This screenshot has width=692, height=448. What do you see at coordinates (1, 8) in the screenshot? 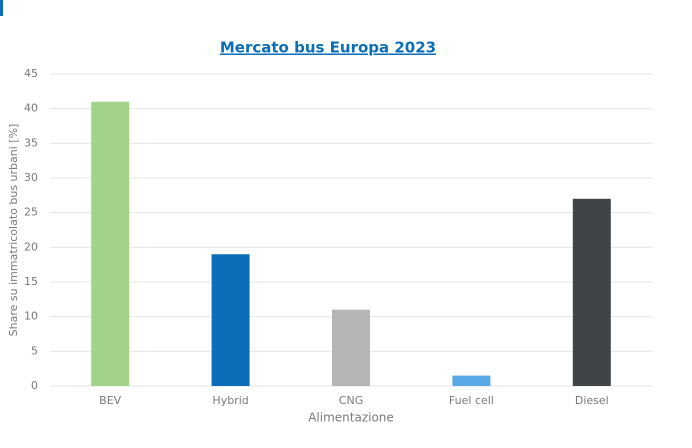
I see `corner-marker` at bounding box center [1, 8].